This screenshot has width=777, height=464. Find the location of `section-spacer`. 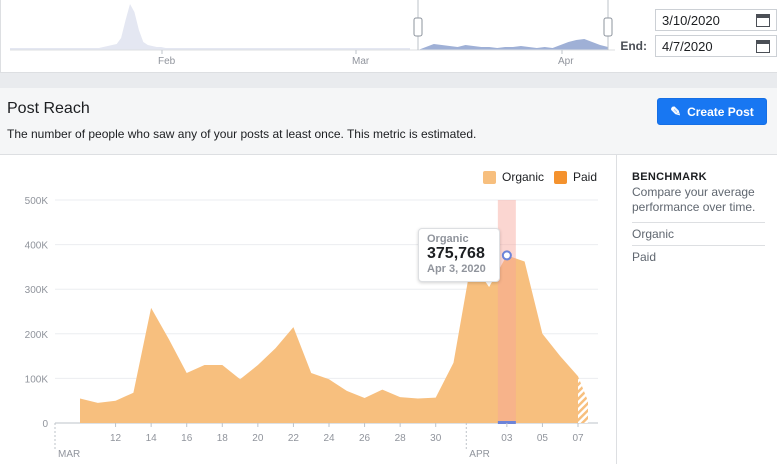

section-spacer is located at coordinates (388, 80).